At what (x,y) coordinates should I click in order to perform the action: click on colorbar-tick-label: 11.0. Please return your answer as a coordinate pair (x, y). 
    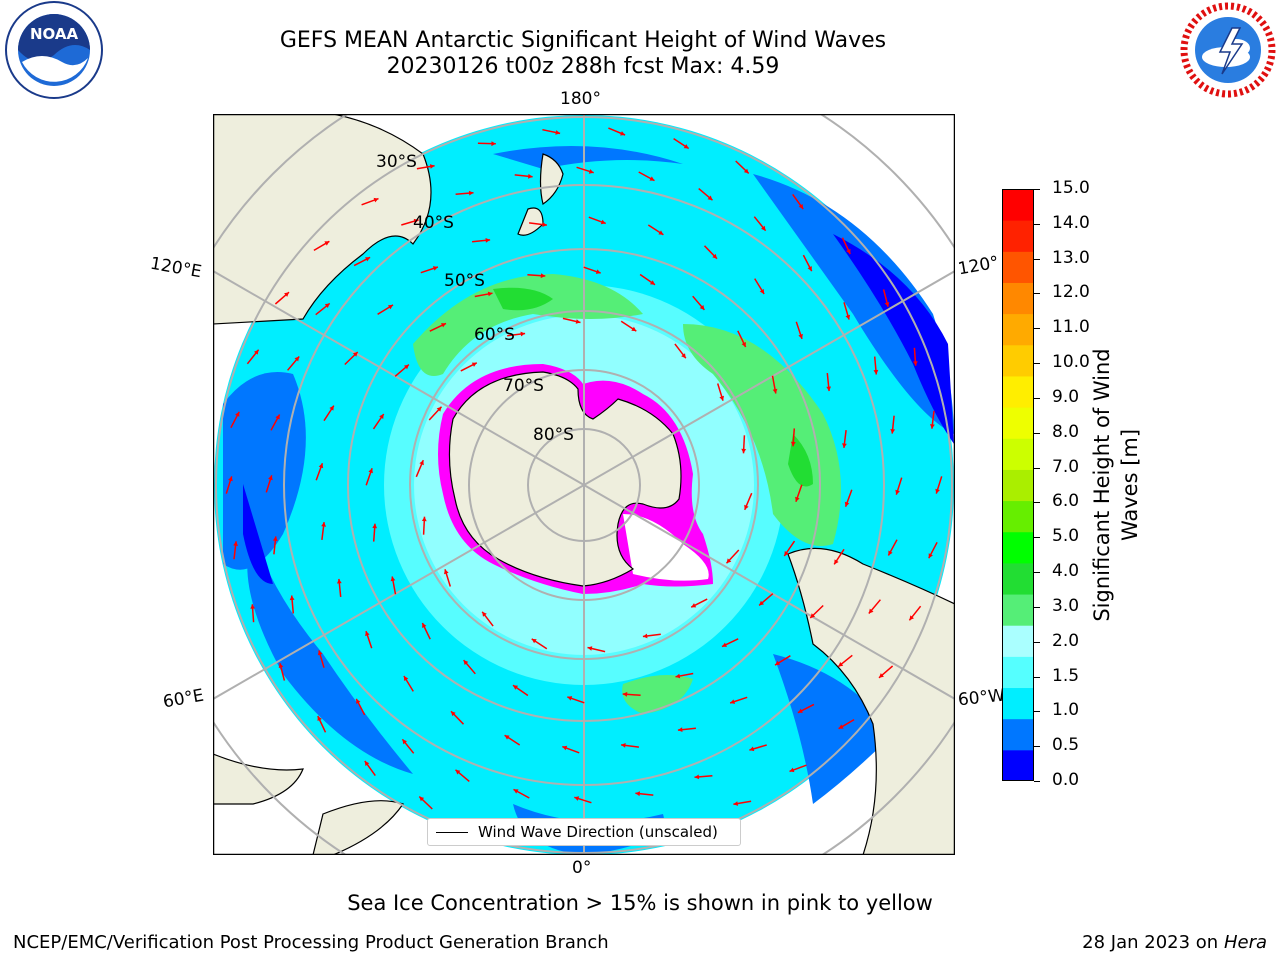
    Looking at the image, I should click on (1071, 327).